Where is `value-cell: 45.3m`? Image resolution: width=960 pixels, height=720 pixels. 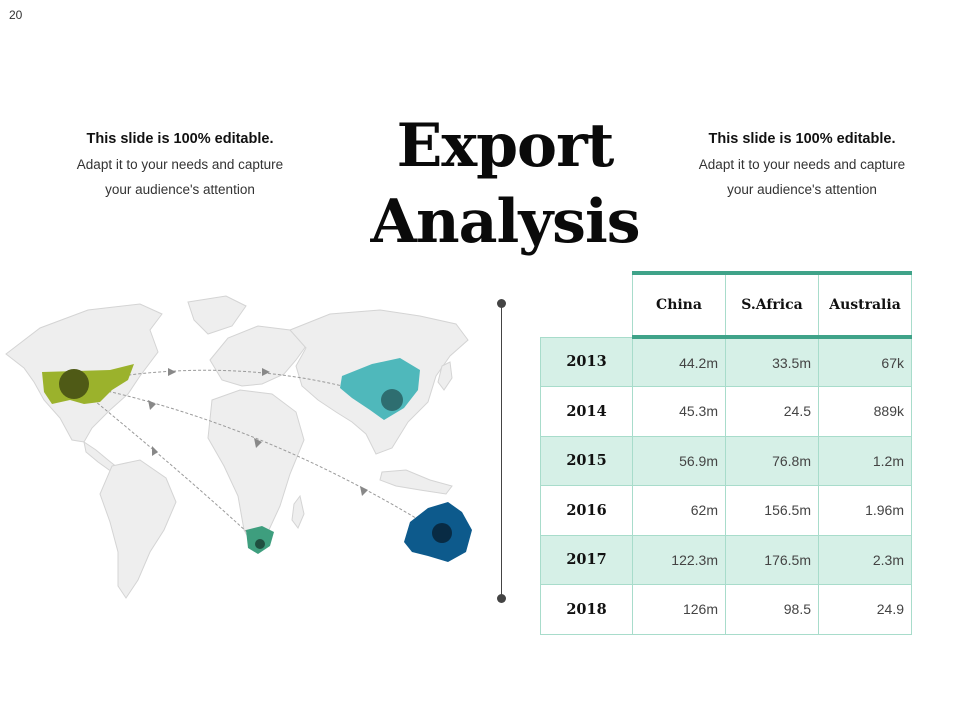 value-cell: 45.3m is located at coordinates (679, 411).